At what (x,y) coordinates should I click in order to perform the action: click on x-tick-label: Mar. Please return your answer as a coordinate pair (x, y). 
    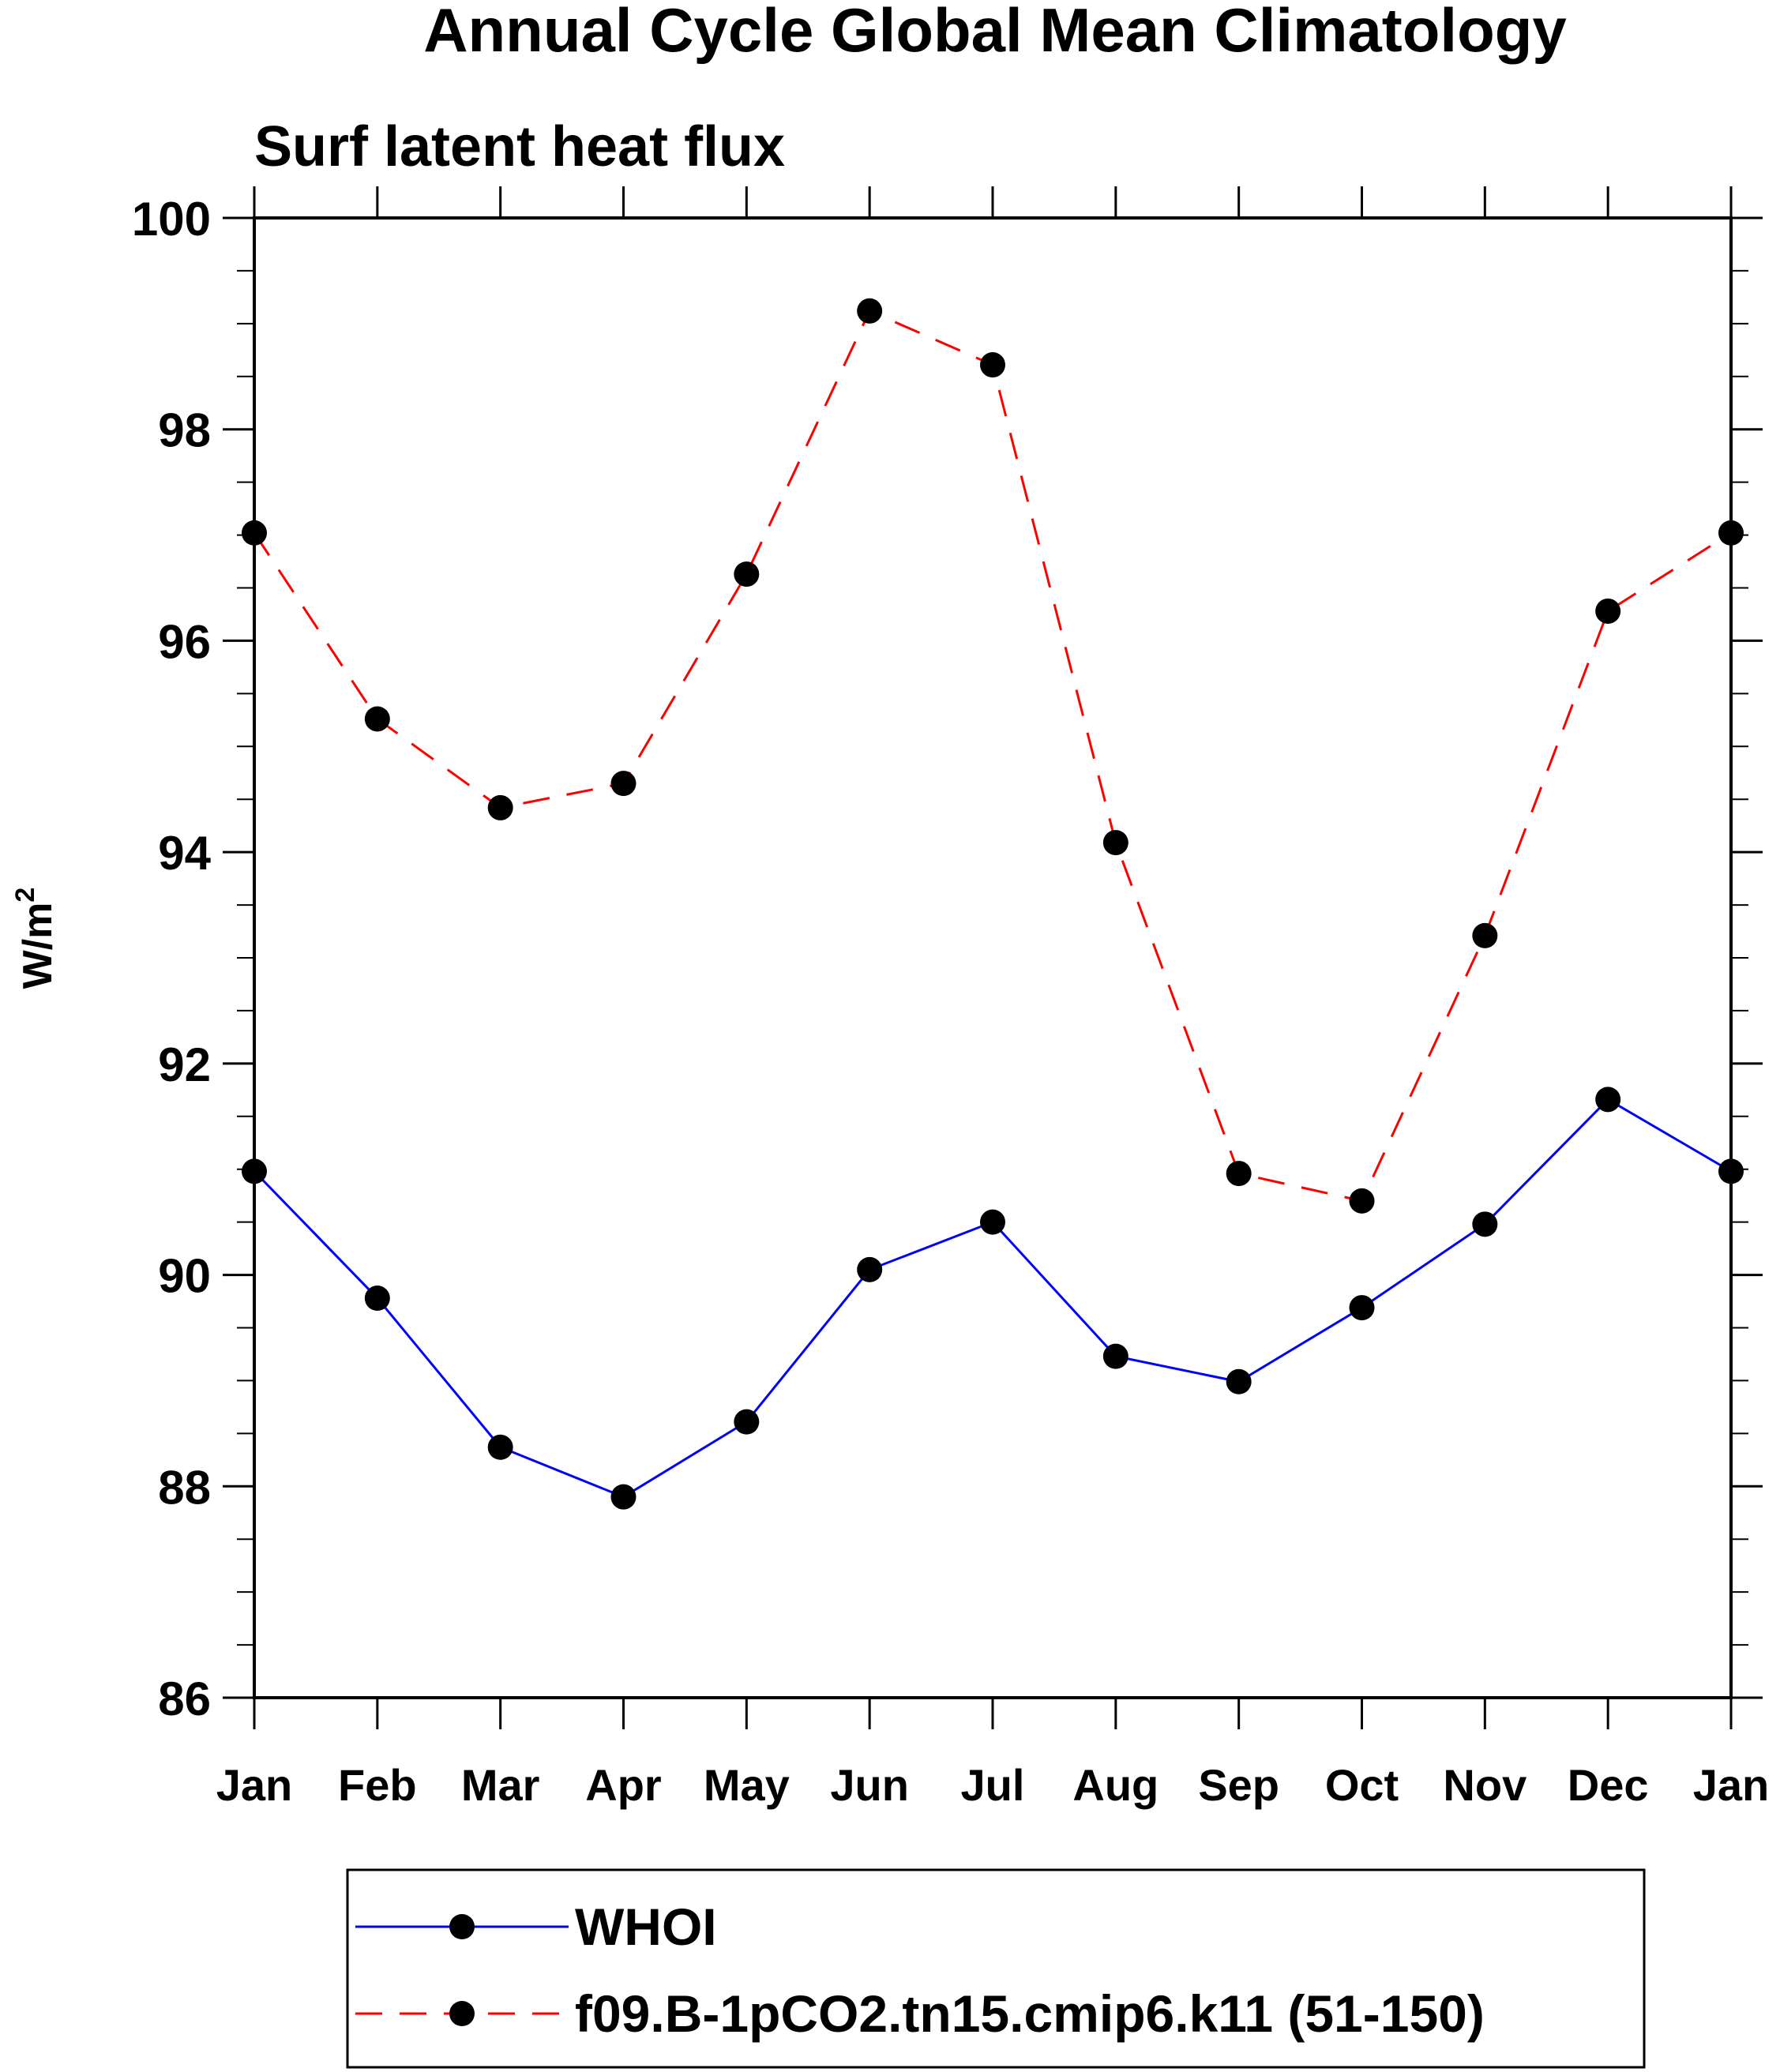
    Looking at the image, I should click on (500, 1785).